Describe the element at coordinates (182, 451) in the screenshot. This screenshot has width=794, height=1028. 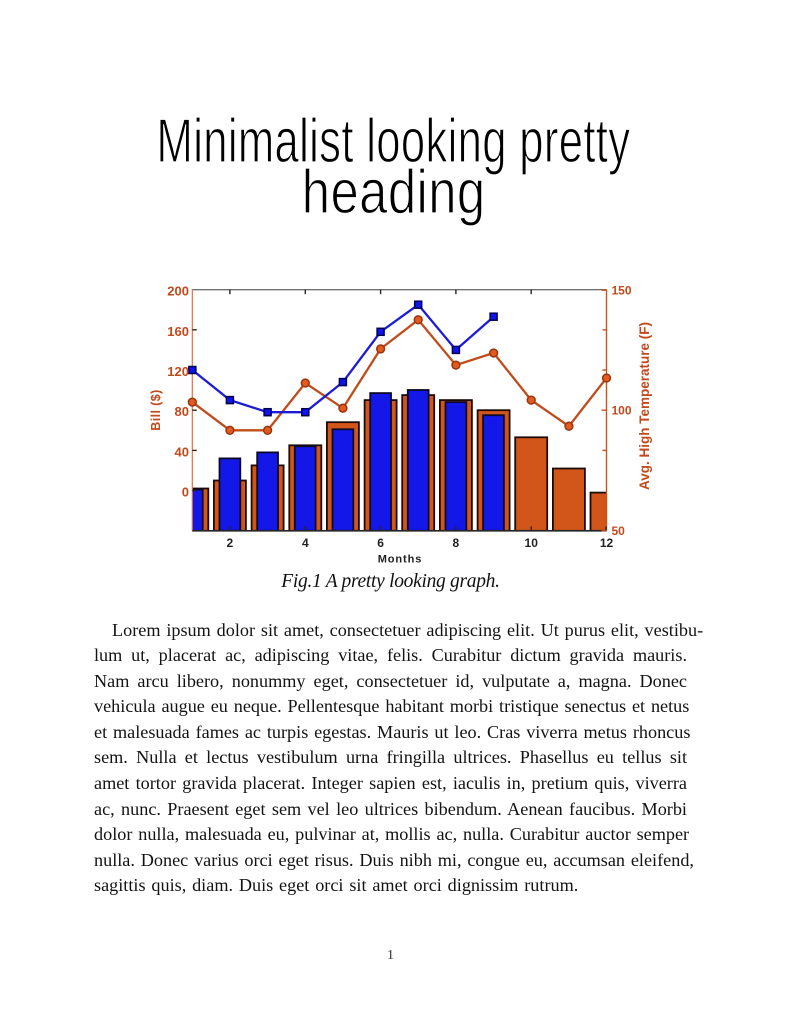
I see `svg-text: 40` at that location.